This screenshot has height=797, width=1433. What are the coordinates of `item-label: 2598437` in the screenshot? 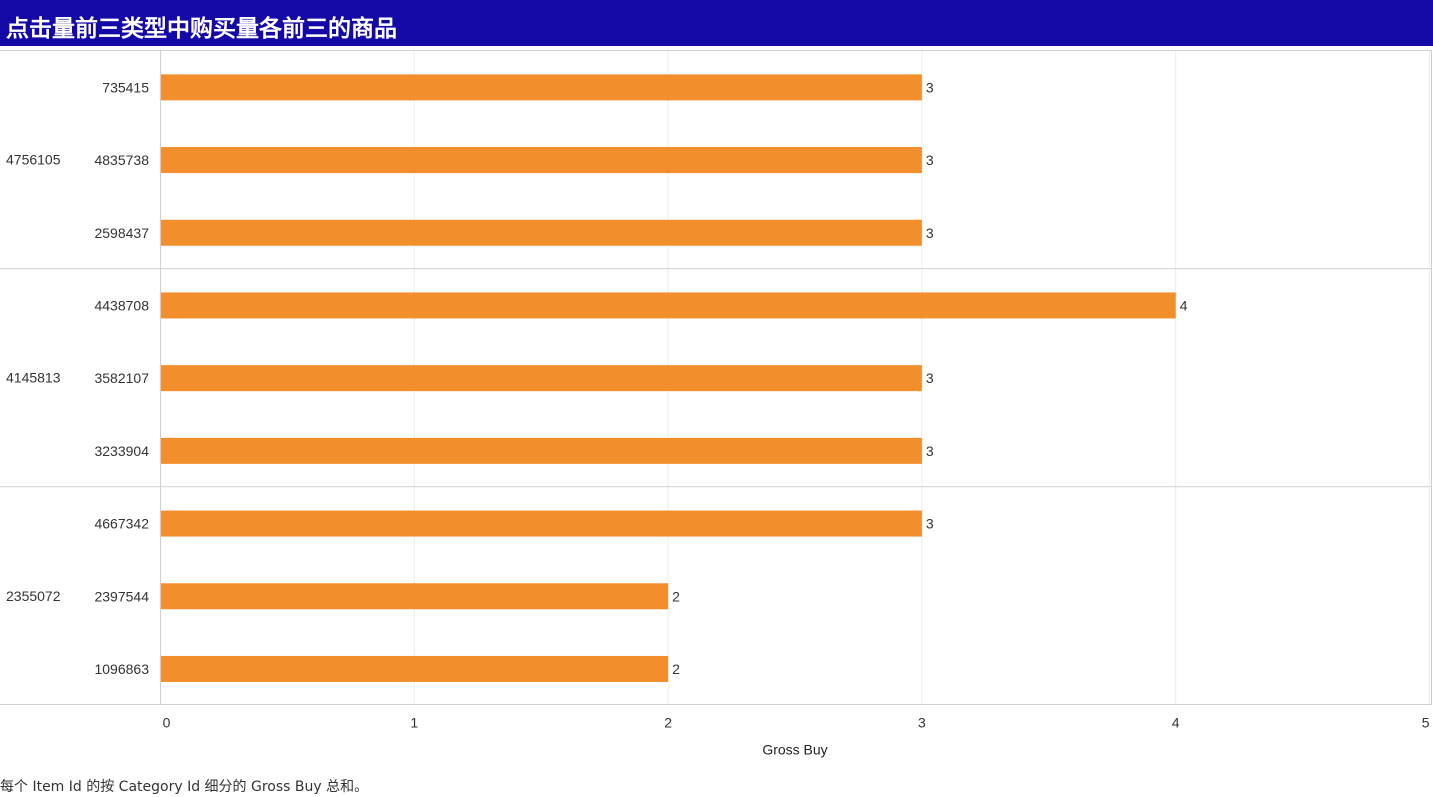 It's located at (121, 233).